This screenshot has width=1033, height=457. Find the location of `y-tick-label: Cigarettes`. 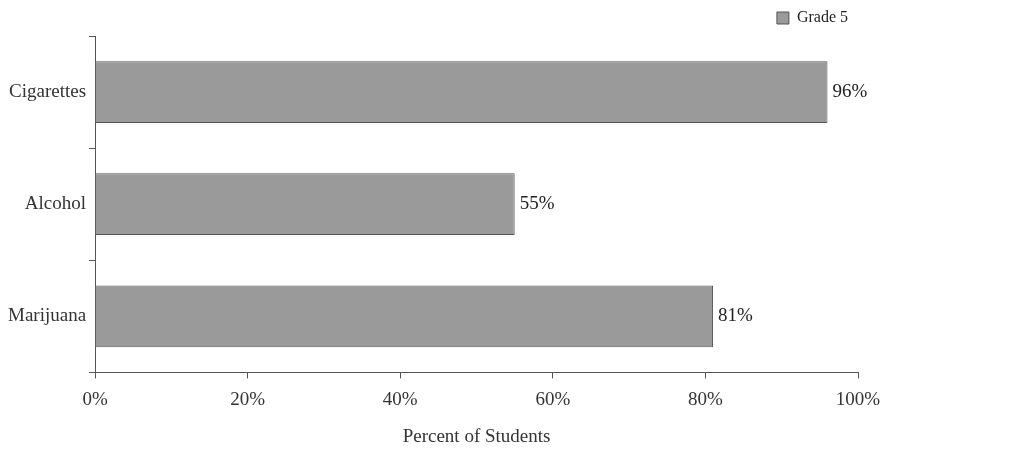

y-tick-label: Cigarettes is located at coordinates (48, 91).